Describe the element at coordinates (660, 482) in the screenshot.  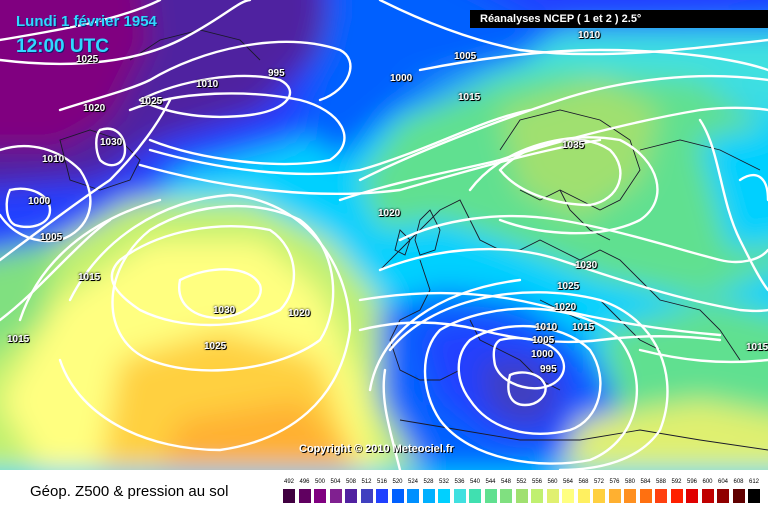
I see `legend-value: 588` at that location.